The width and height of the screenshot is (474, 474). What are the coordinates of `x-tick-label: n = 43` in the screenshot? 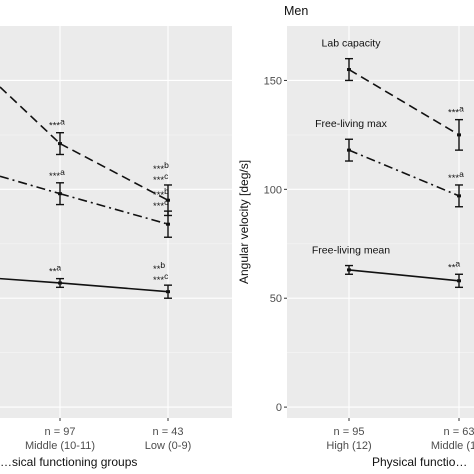 It's located at (168, 432).